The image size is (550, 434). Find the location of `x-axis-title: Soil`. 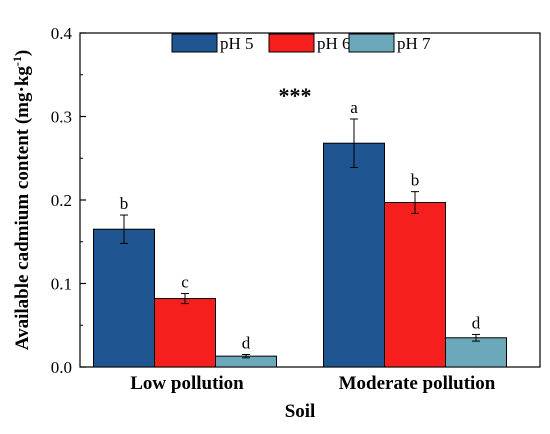

x-axis-title: Soil is located at coordinates (300, 411).